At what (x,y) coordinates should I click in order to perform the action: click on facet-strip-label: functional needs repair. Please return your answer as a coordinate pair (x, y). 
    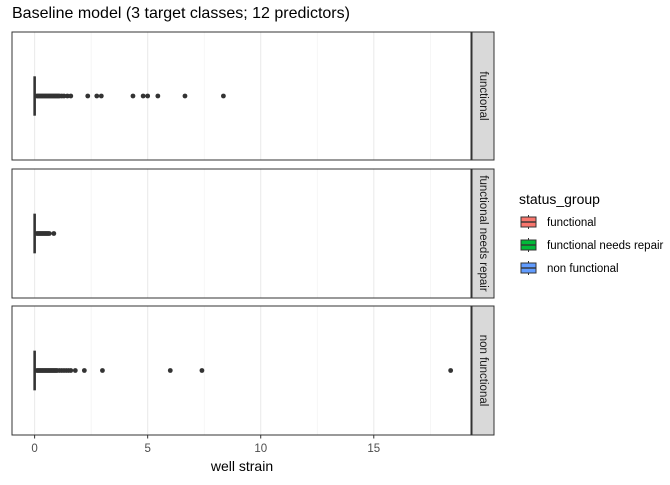
    Looking at the image, I should click on (483, 233).